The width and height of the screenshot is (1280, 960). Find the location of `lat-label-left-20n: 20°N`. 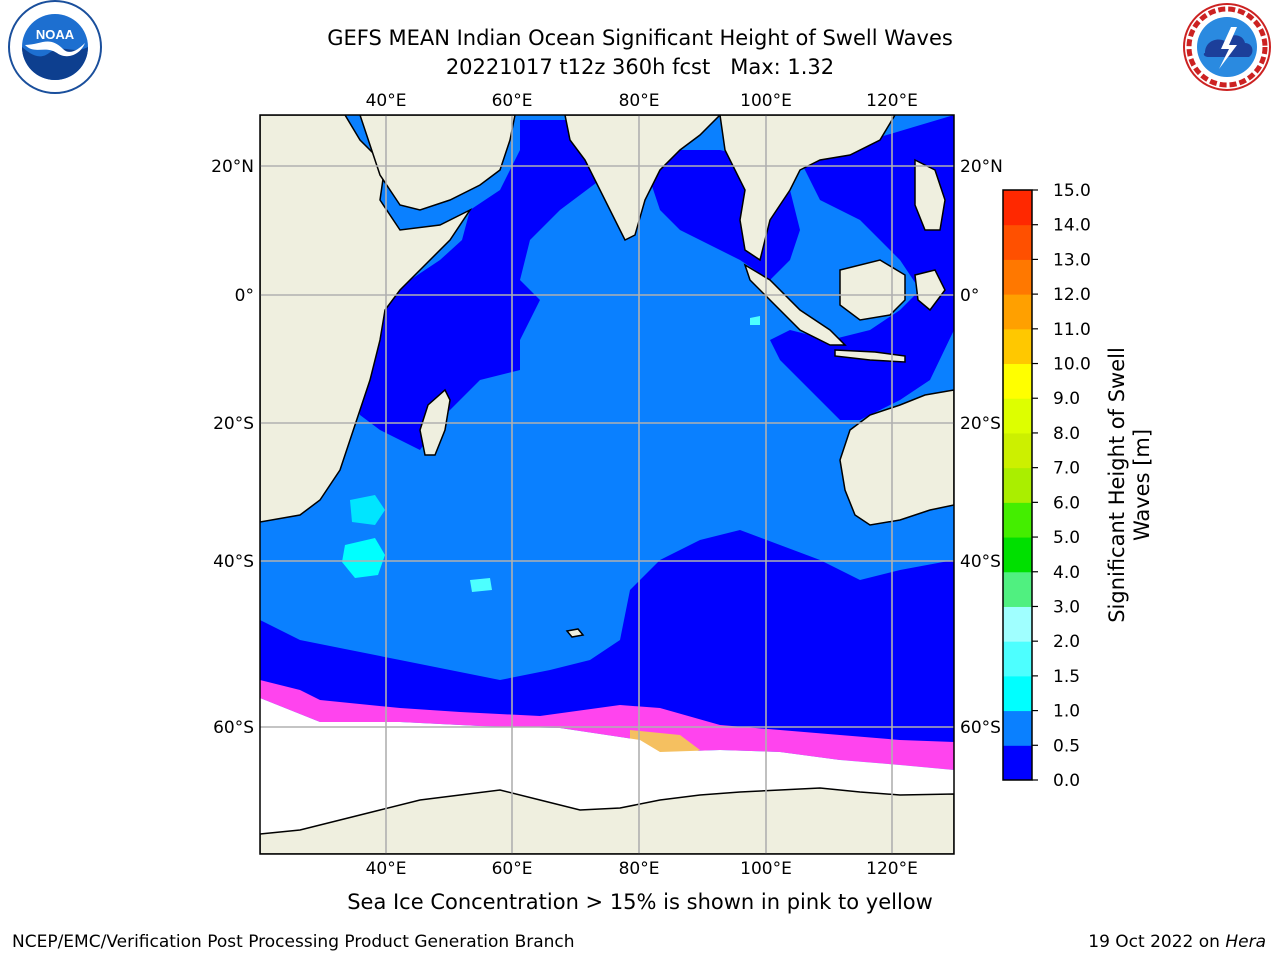

lat-label-left-20n: 20°N is located at coordinates (232, 167).